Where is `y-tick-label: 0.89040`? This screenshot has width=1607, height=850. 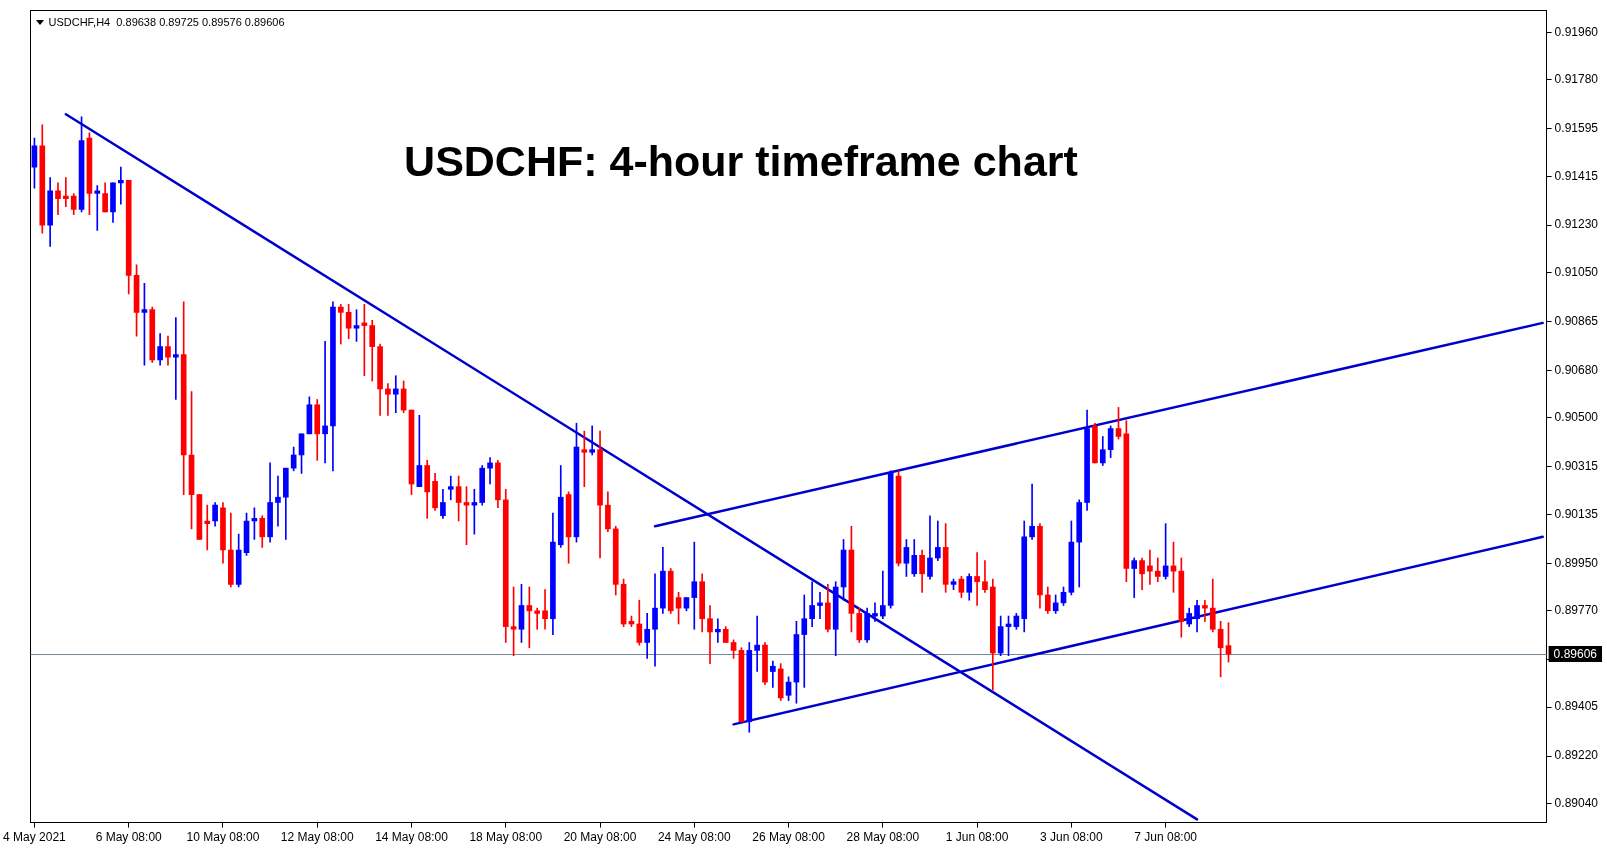 y-tick-label: 0.89040 is located at coordinates (1576, 802).